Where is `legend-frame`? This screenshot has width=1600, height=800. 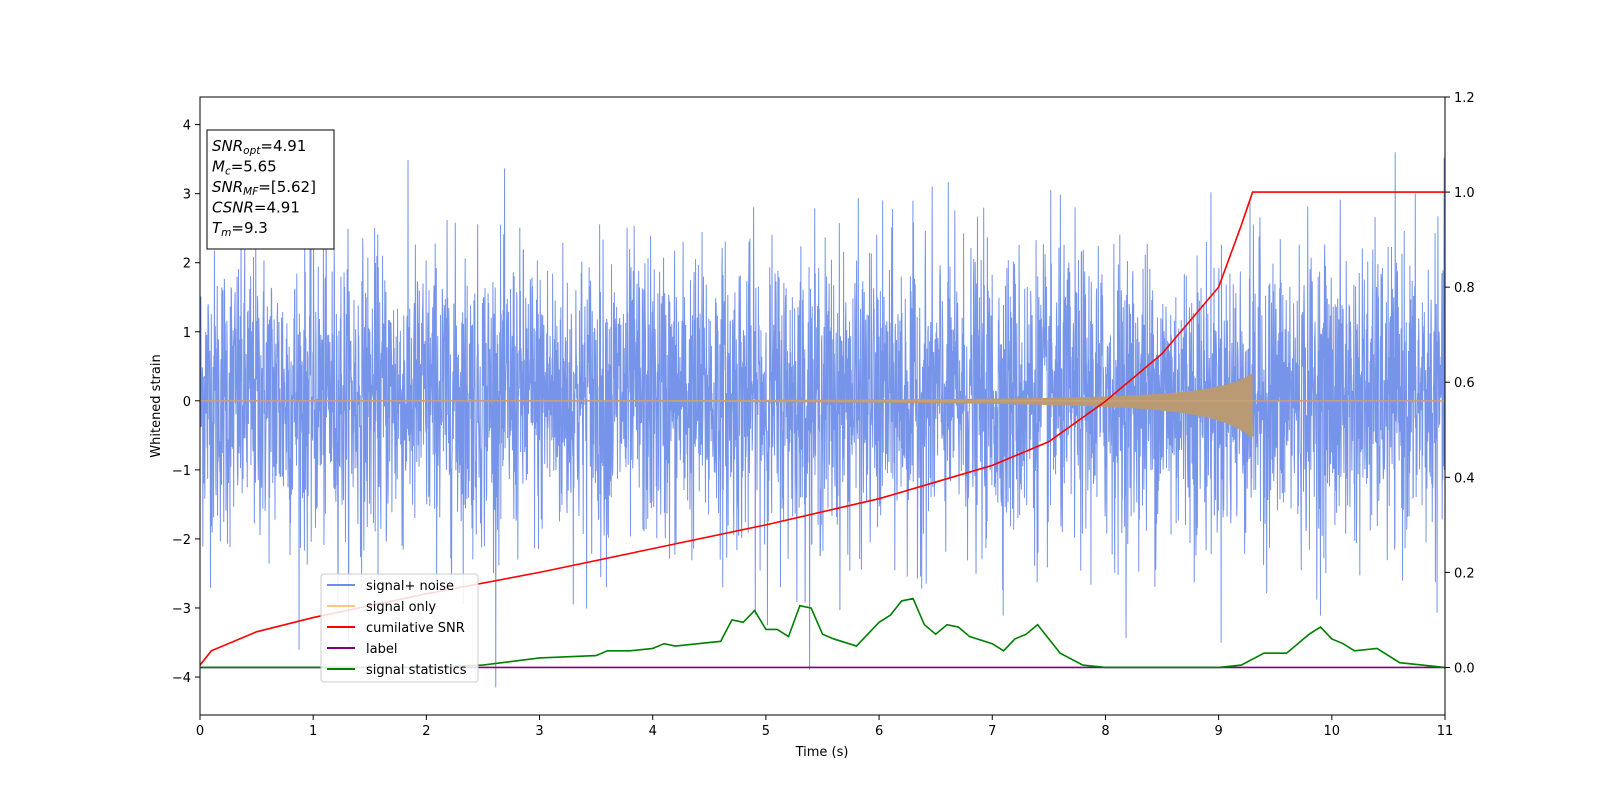 legend-frame is located at coordinates (399, 628).